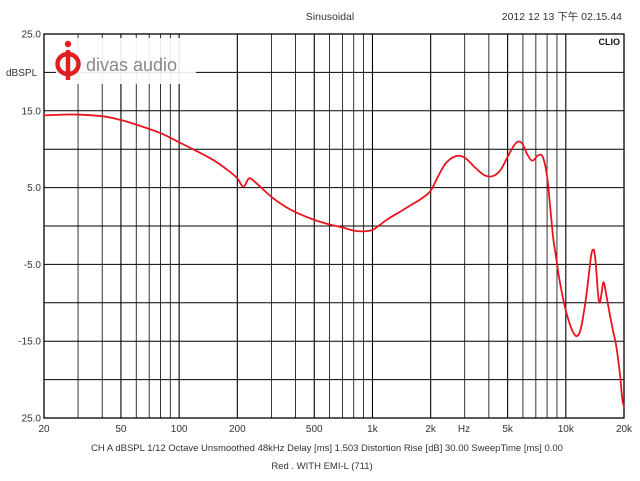  Describe the element at coordinates (624, 429) in the screenshot. I see `x-tick-label: 20k` at that location.